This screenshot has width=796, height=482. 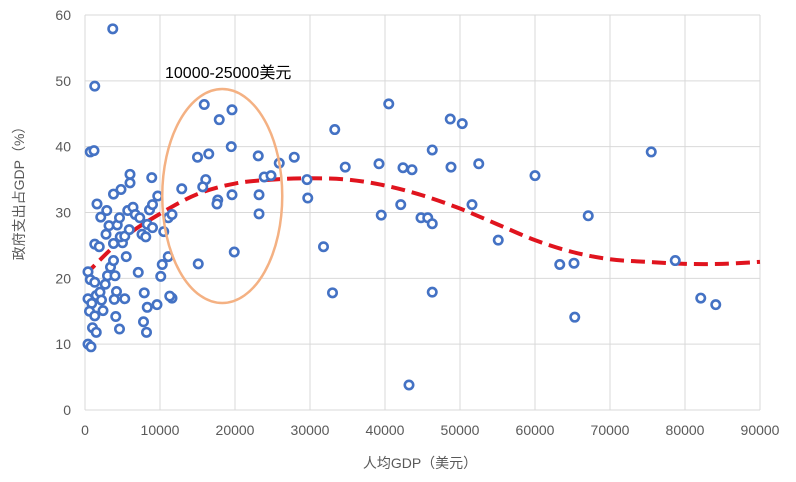 What do you see at coordinates (610, 430) in the screenshot?
I see `x-tick-label: 70000` at bounding box center [610, 430].